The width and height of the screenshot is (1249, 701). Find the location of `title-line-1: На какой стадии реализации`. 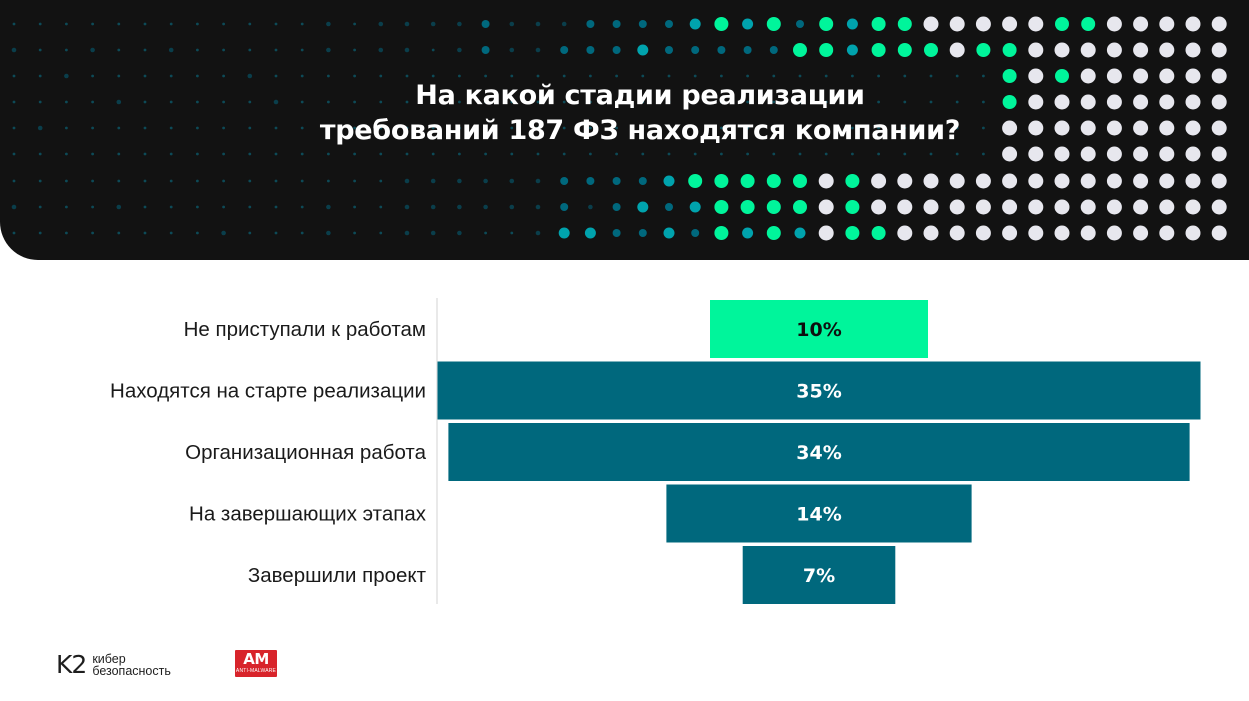

title-line-1: На какой стадии реализации is located at coordinates (640, 95).